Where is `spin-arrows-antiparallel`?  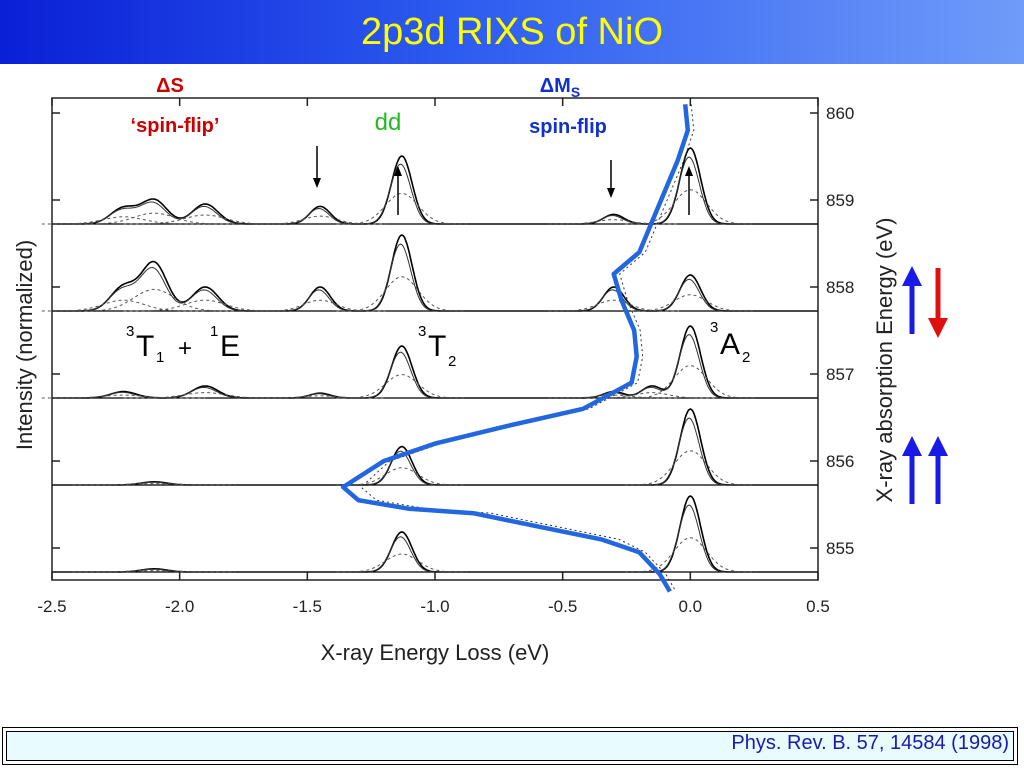
spin-arrows-antiparallel is located at coordinates (925, 302).